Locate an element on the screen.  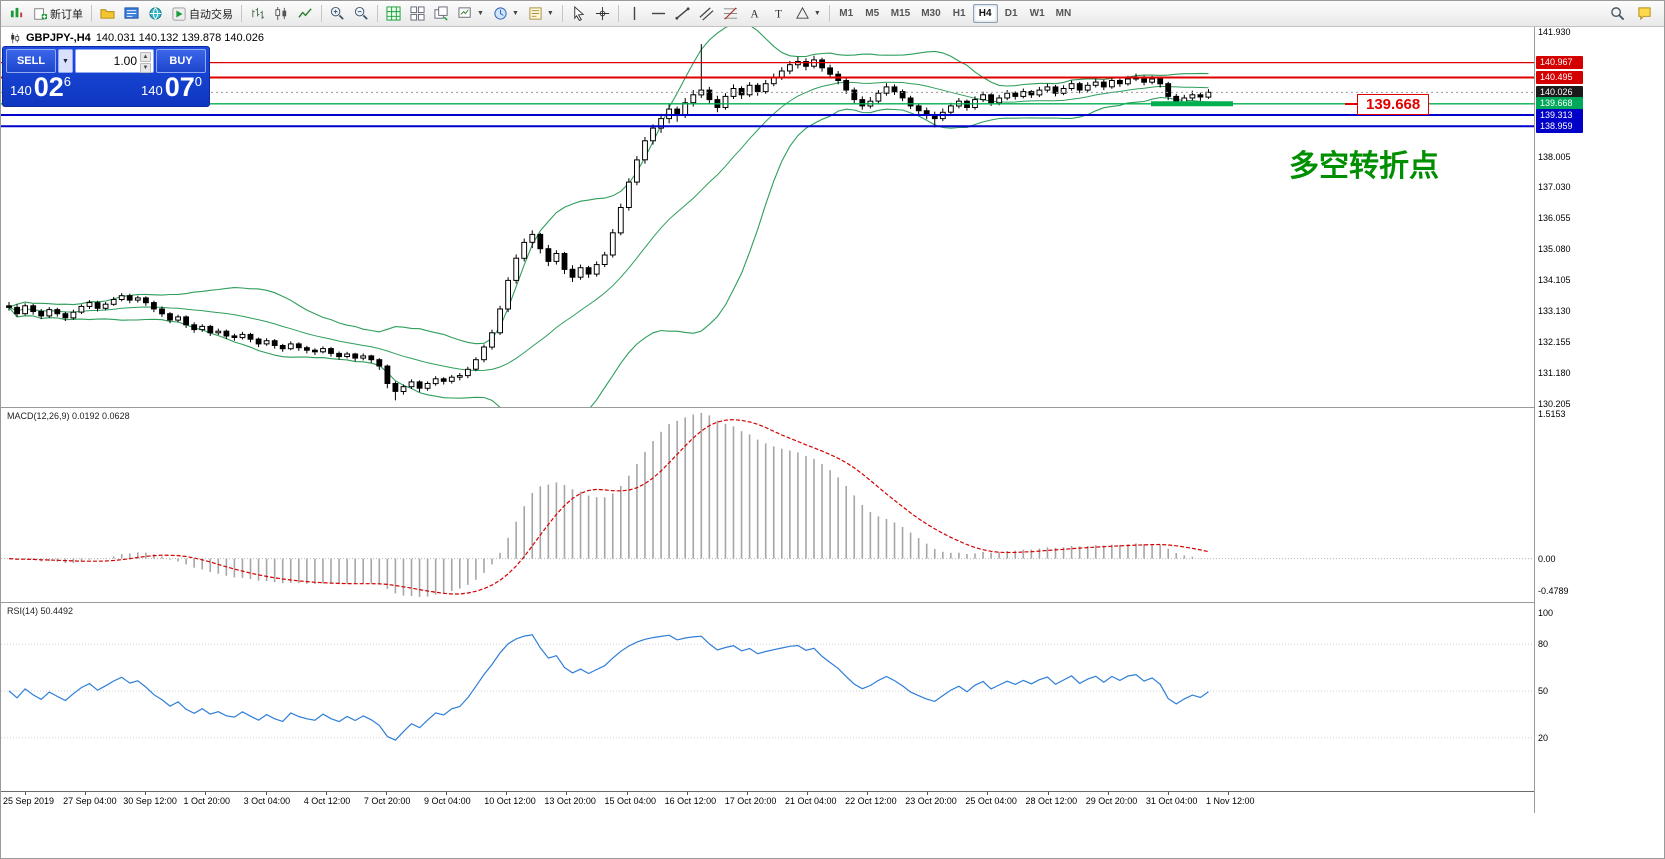
timeframe-W1: W1 is located at coordinates (1037, 13).